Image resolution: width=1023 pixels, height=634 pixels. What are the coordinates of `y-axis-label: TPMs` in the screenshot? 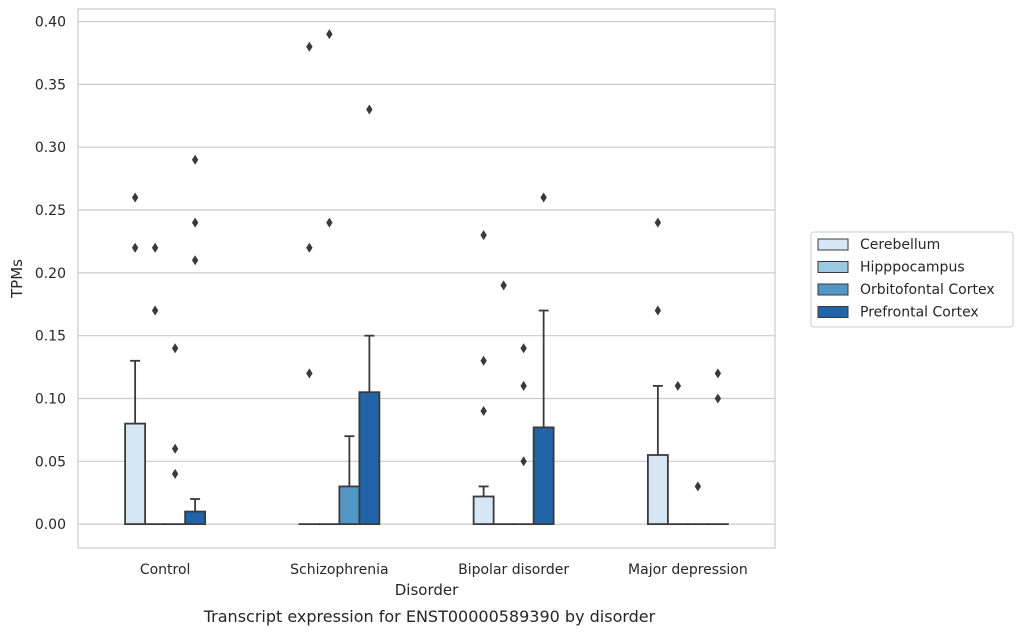 It's located at (17, 279).